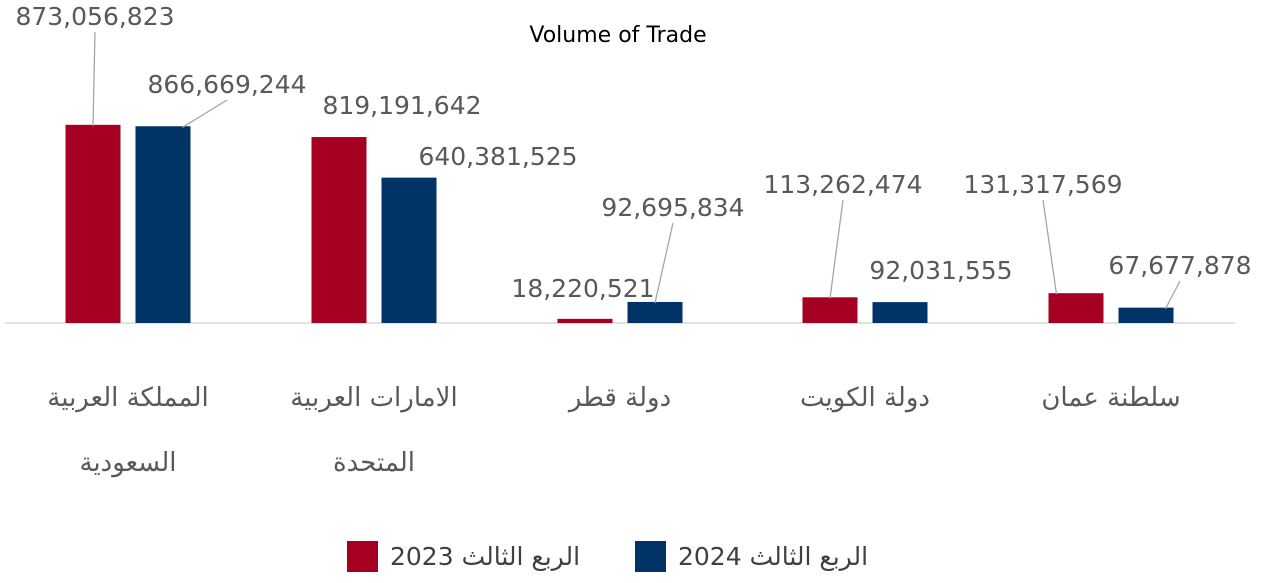  What do you see at coordinates (1111, 398) in the screenshot?
I see `x-tick-label: سلطنة عمان` at bounding box center [1111, 398].